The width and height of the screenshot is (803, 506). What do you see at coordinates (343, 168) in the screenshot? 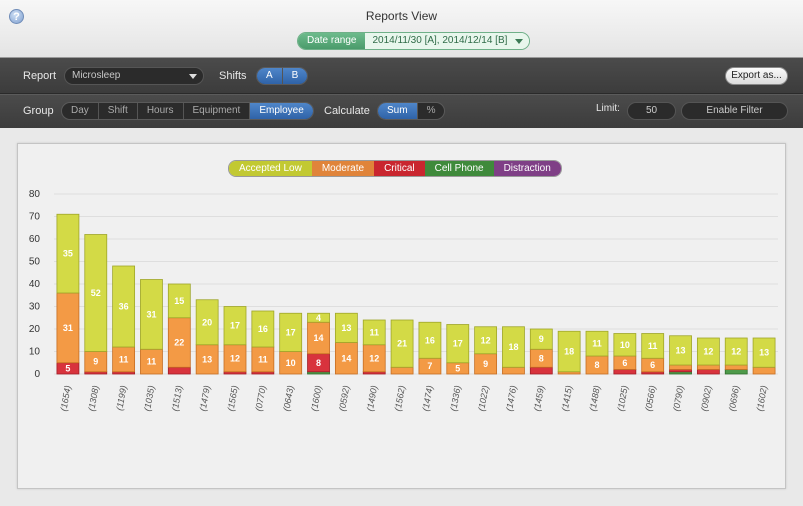
I see `legend-item-moderate: Moderate` at bounding box center [343, 168].